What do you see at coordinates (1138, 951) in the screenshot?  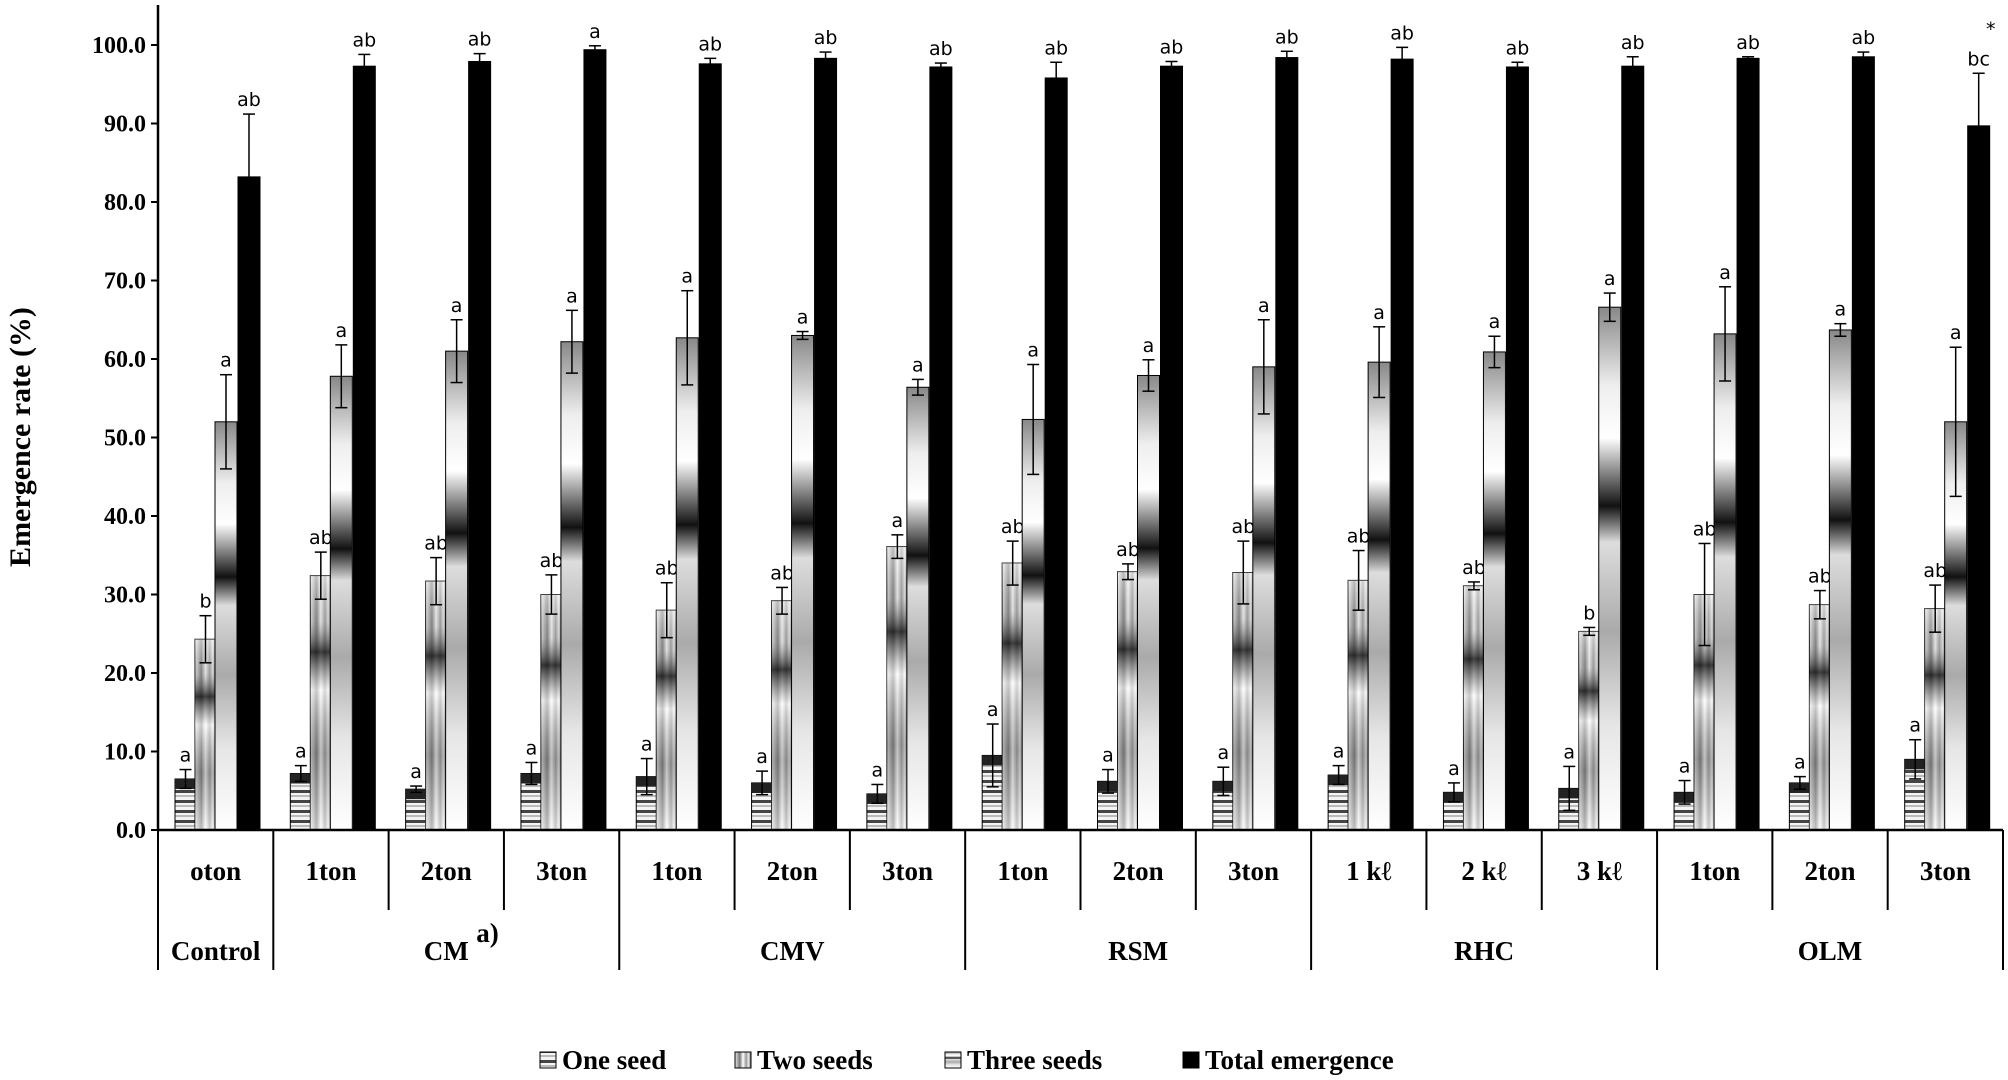 I see `group-label: RSM` at bounding box center [1138, 951].